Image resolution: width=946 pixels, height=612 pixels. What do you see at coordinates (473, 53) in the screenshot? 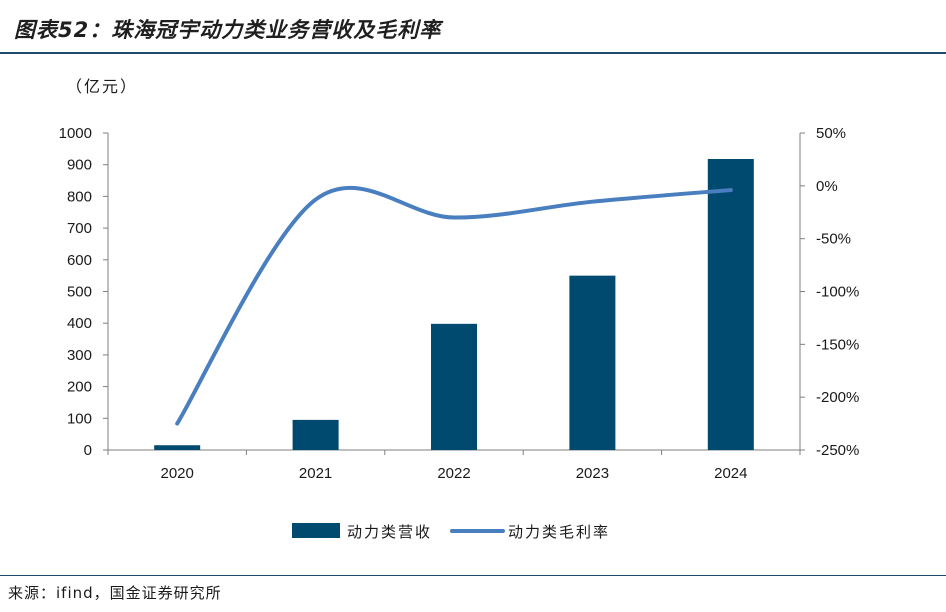
I see `title-divider` at bounding box center [473, 53].